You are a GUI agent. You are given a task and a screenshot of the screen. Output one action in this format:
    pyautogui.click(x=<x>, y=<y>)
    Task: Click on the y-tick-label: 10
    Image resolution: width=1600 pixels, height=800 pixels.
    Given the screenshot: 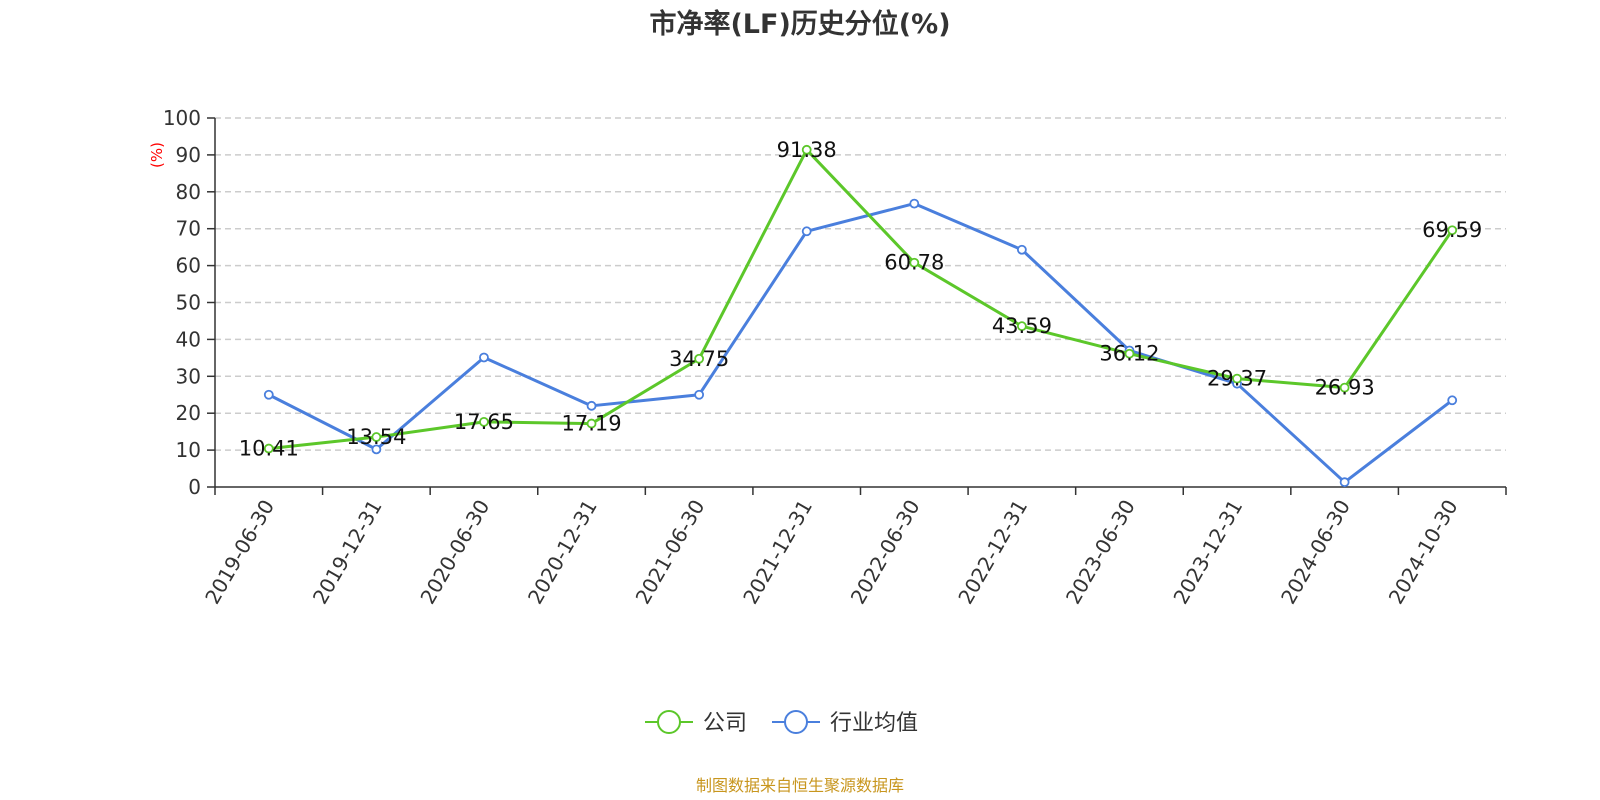 What is the action you would take?
    pyautogui.click(x=188, y=450)
    